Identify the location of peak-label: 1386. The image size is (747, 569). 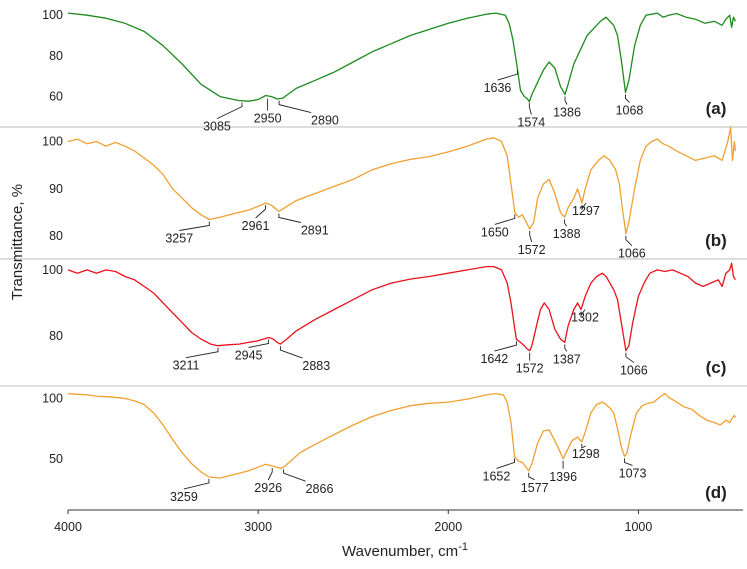
(567, 113).